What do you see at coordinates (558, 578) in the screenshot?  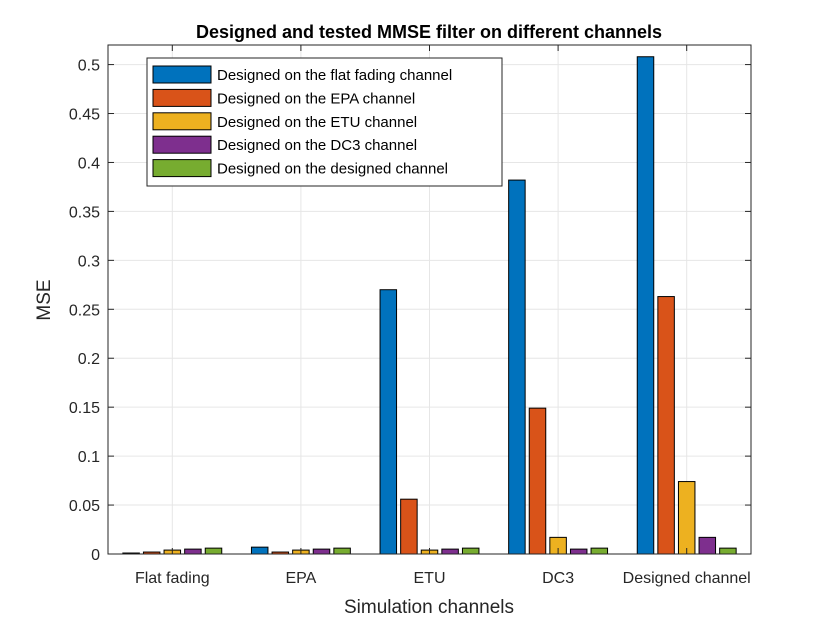 I see `x-tick-label: DC3` at bounding box center [558, 578].